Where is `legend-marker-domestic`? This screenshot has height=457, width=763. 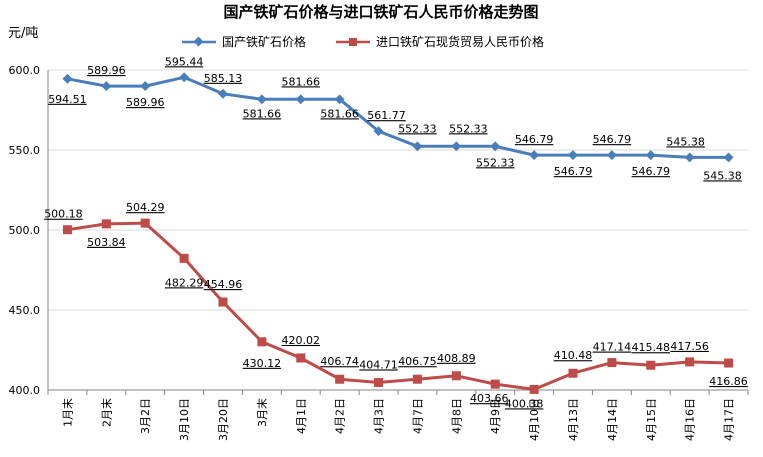
legend-marker-domestic is located at coordinates (198, 41).